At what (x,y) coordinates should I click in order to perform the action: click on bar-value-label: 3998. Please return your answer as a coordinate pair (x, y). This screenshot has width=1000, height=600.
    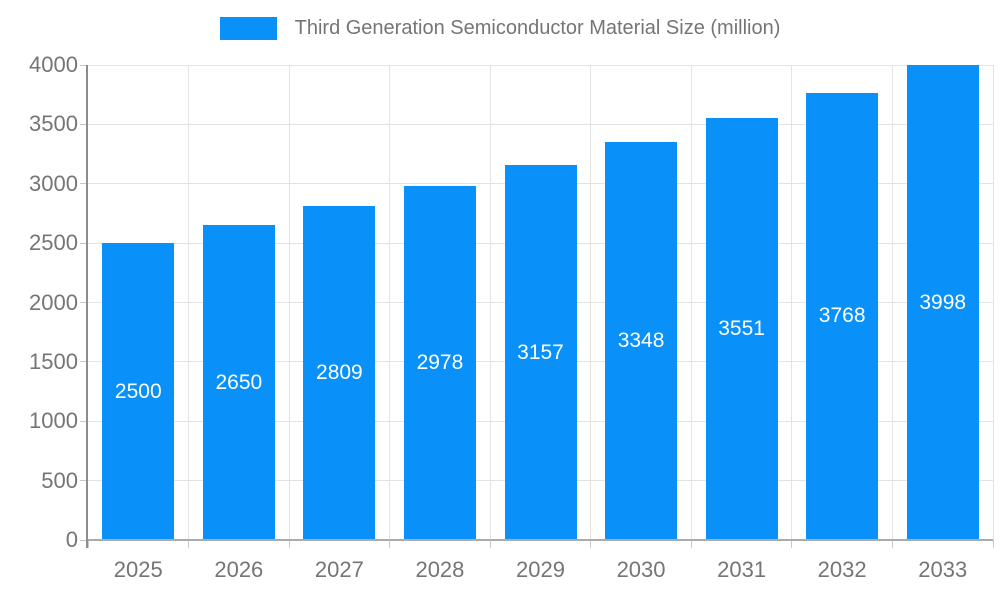
    Looking at the image, I should click on (943, 302).